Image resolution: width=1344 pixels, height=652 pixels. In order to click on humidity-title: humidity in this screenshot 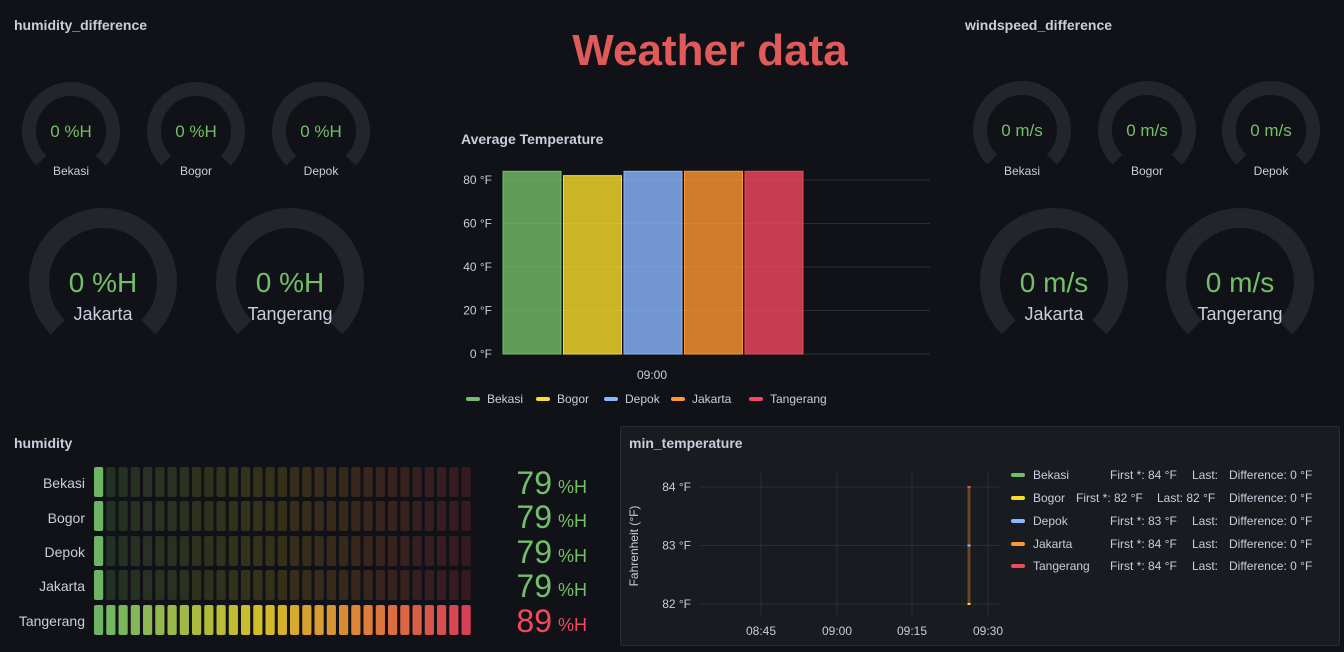, I will do `click(43, 443)`.